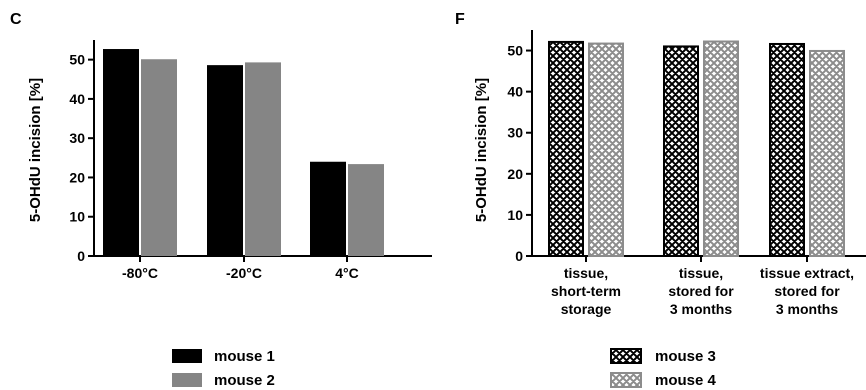 The width and height of the screenshot is (866, 390). I want to click on panel-c-legend: mouse 1 mouse 2, so click(223, 368).